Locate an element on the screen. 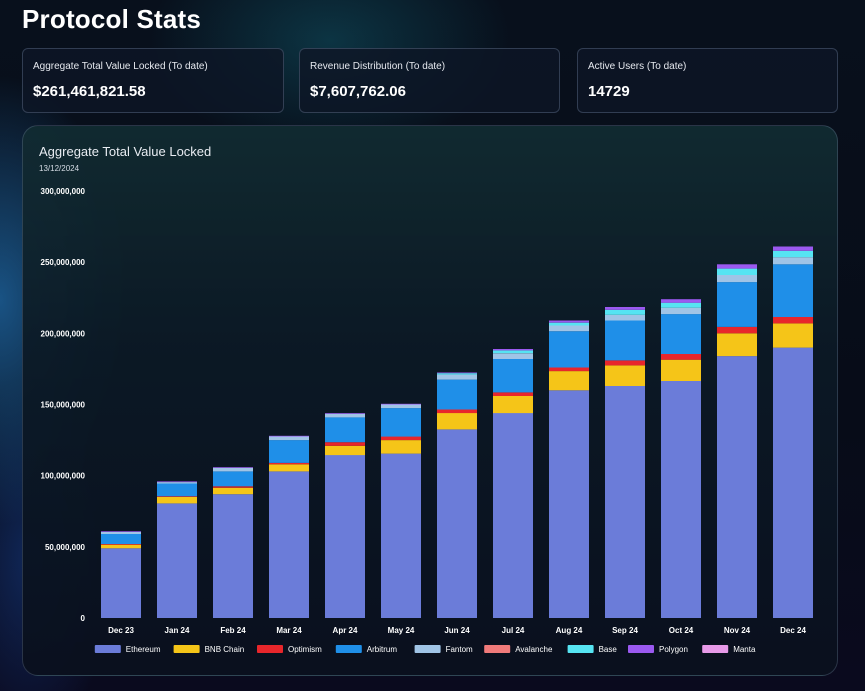 The image size is (865, 691). legend-label: Base is located at coordinates (608, 649).